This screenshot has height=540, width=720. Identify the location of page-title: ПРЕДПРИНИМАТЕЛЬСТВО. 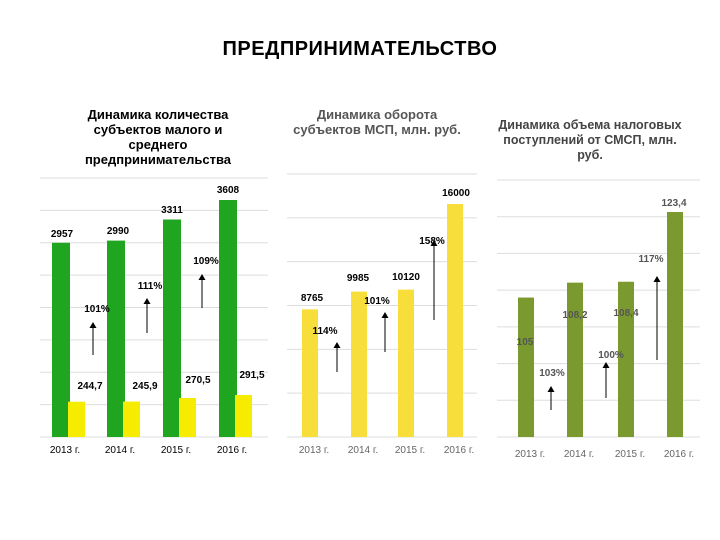
(360, 49).